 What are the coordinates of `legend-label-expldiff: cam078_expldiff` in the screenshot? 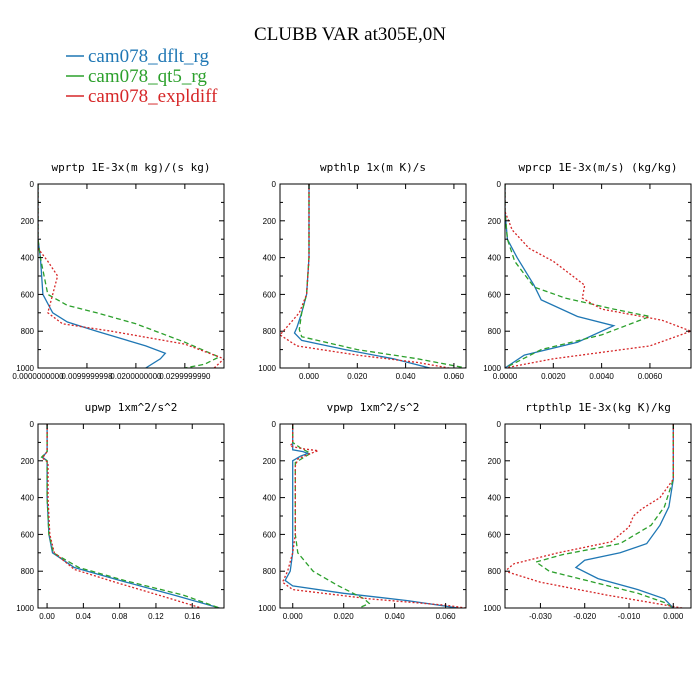 It's located at (153, 96).